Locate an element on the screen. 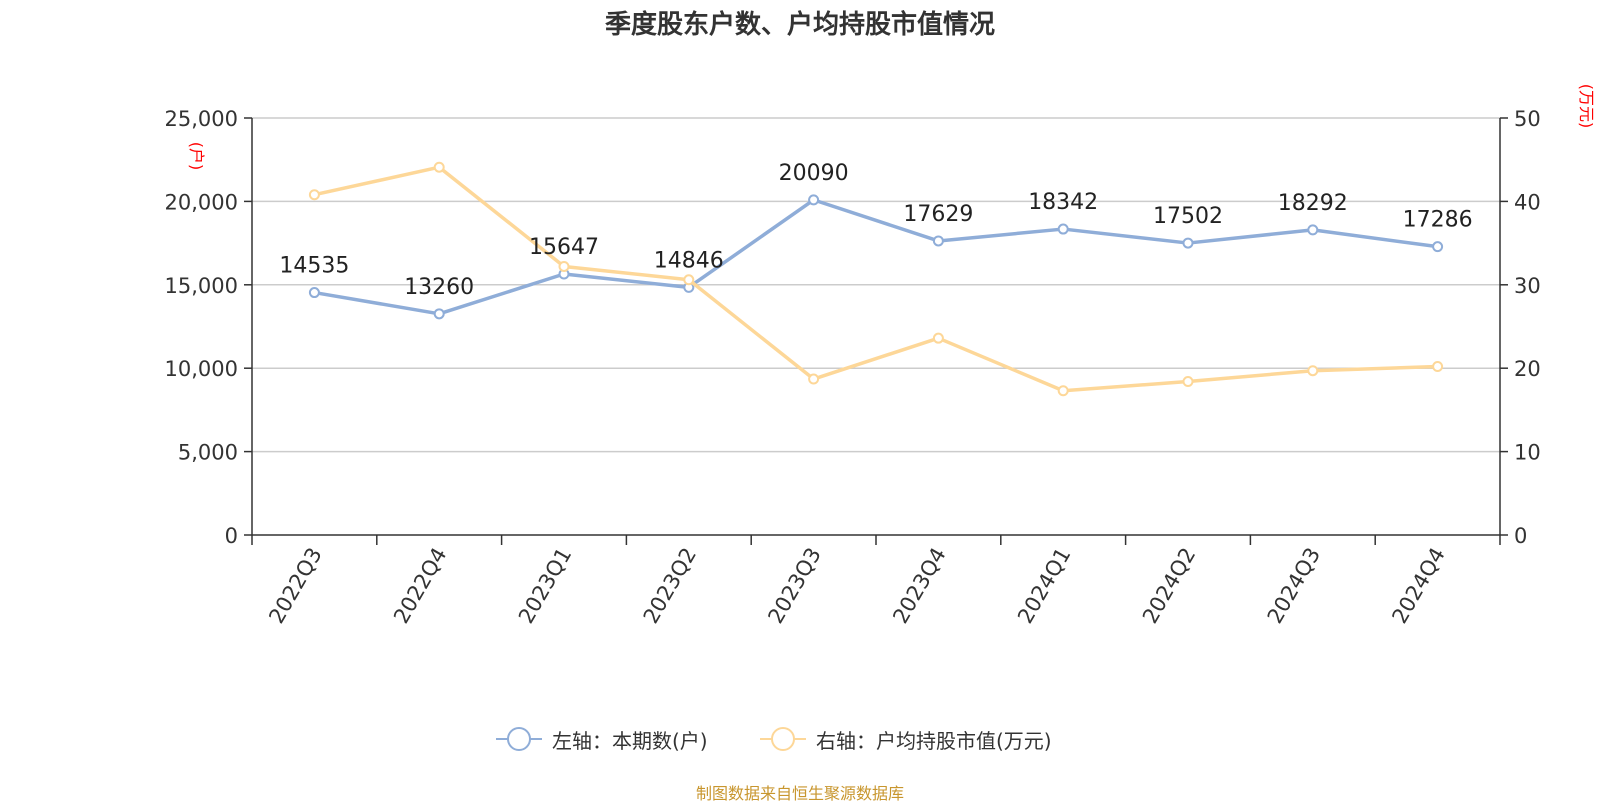 The image size is (1600, 804). y-left-tick-label: 10,000 is located at coordinates (201, 369).